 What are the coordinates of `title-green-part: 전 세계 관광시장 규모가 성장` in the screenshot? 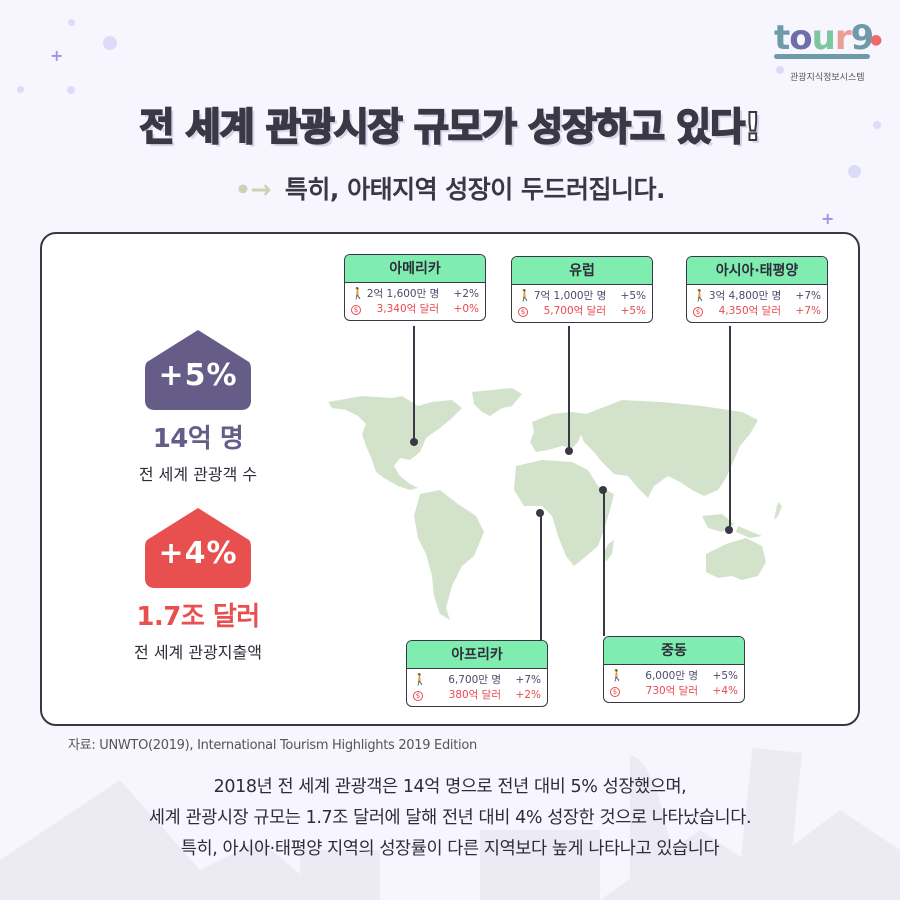 It's located at (368, 127).